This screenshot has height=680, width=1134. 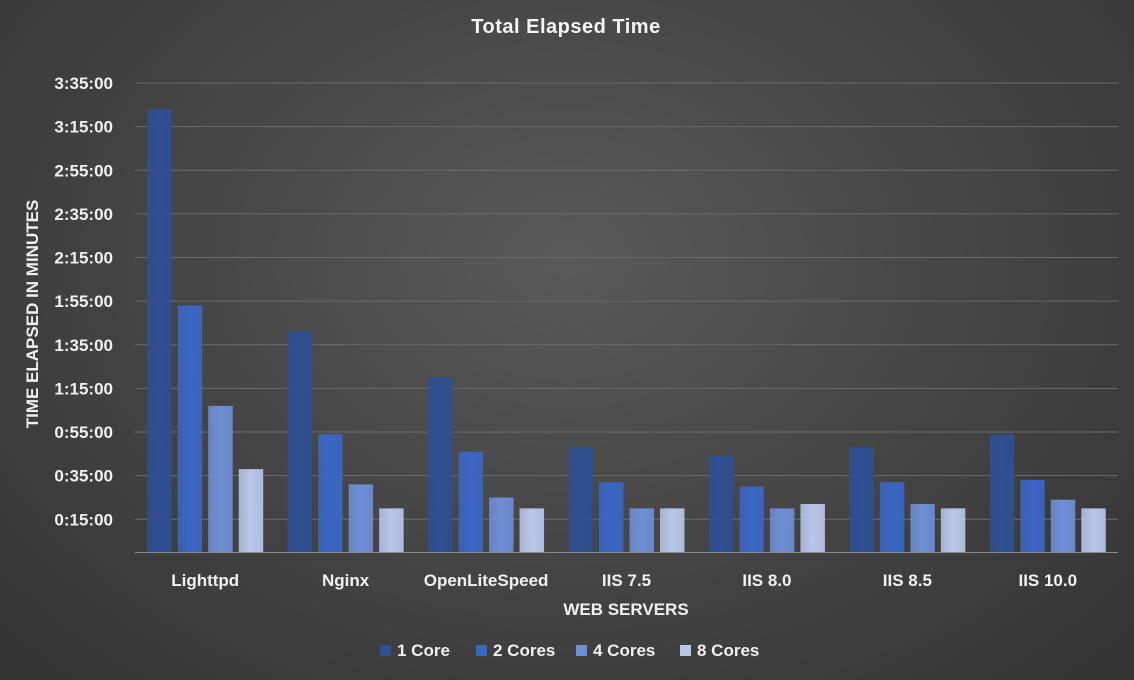 What do you see at coordinates (1047, 580) in the screenshot?
I see `x-tick-label: IIS 10.0` at bounding box center [1047, 580].